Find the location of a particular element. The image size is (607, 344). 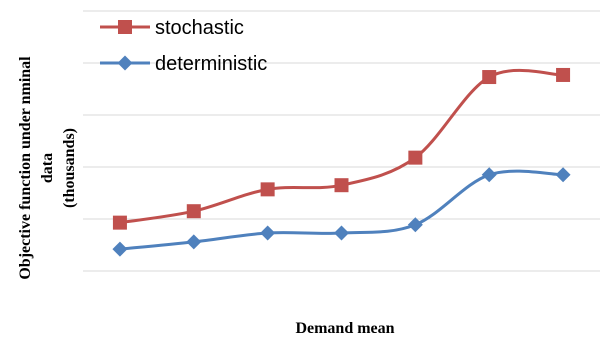

legend: stochastic deterministic is located at coordinates (183, 46).